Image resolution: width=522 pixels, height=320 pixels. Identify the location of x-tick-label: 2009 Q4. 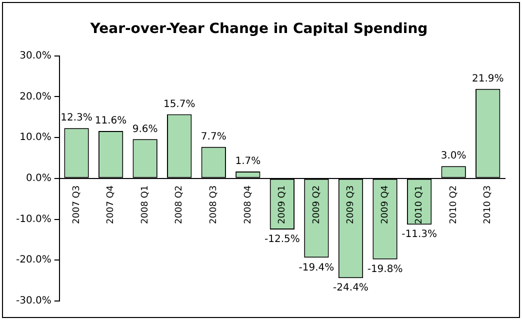
(385, 204).